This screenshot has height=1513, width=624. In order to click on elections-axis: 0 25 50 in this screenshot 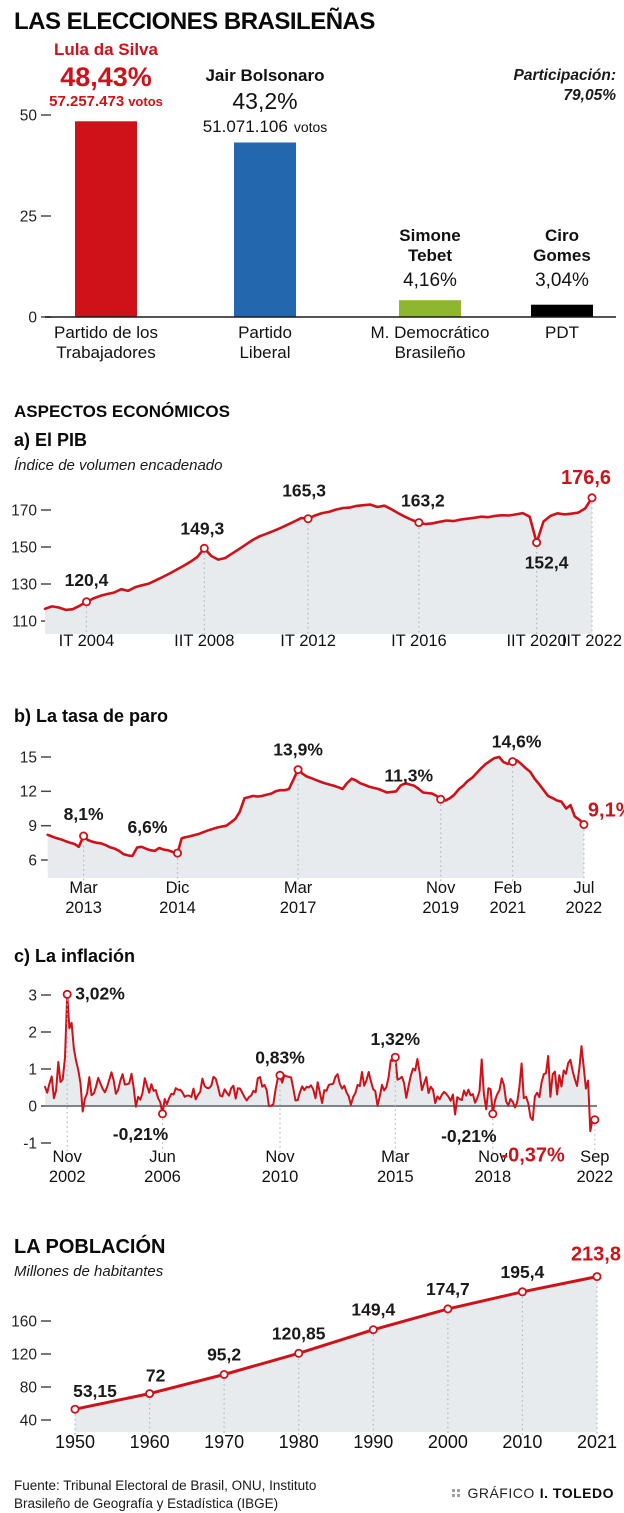, I will do `click(35, 216)`.